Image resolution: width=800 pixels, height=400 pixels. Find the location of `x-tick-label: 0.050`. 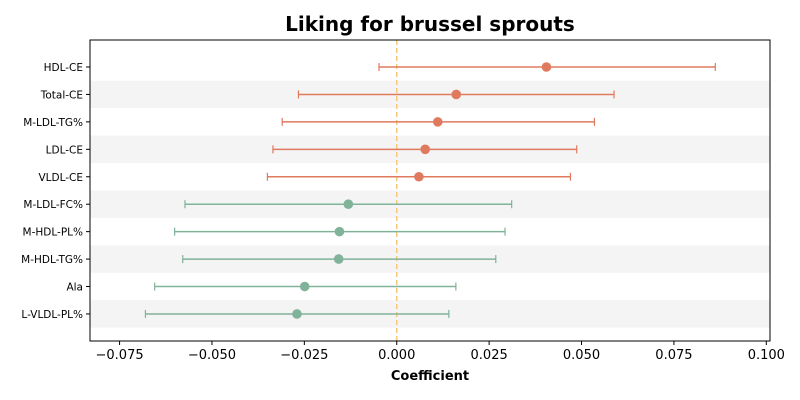

x-tick-label: 0.050 is located at coordinates (581, 355).